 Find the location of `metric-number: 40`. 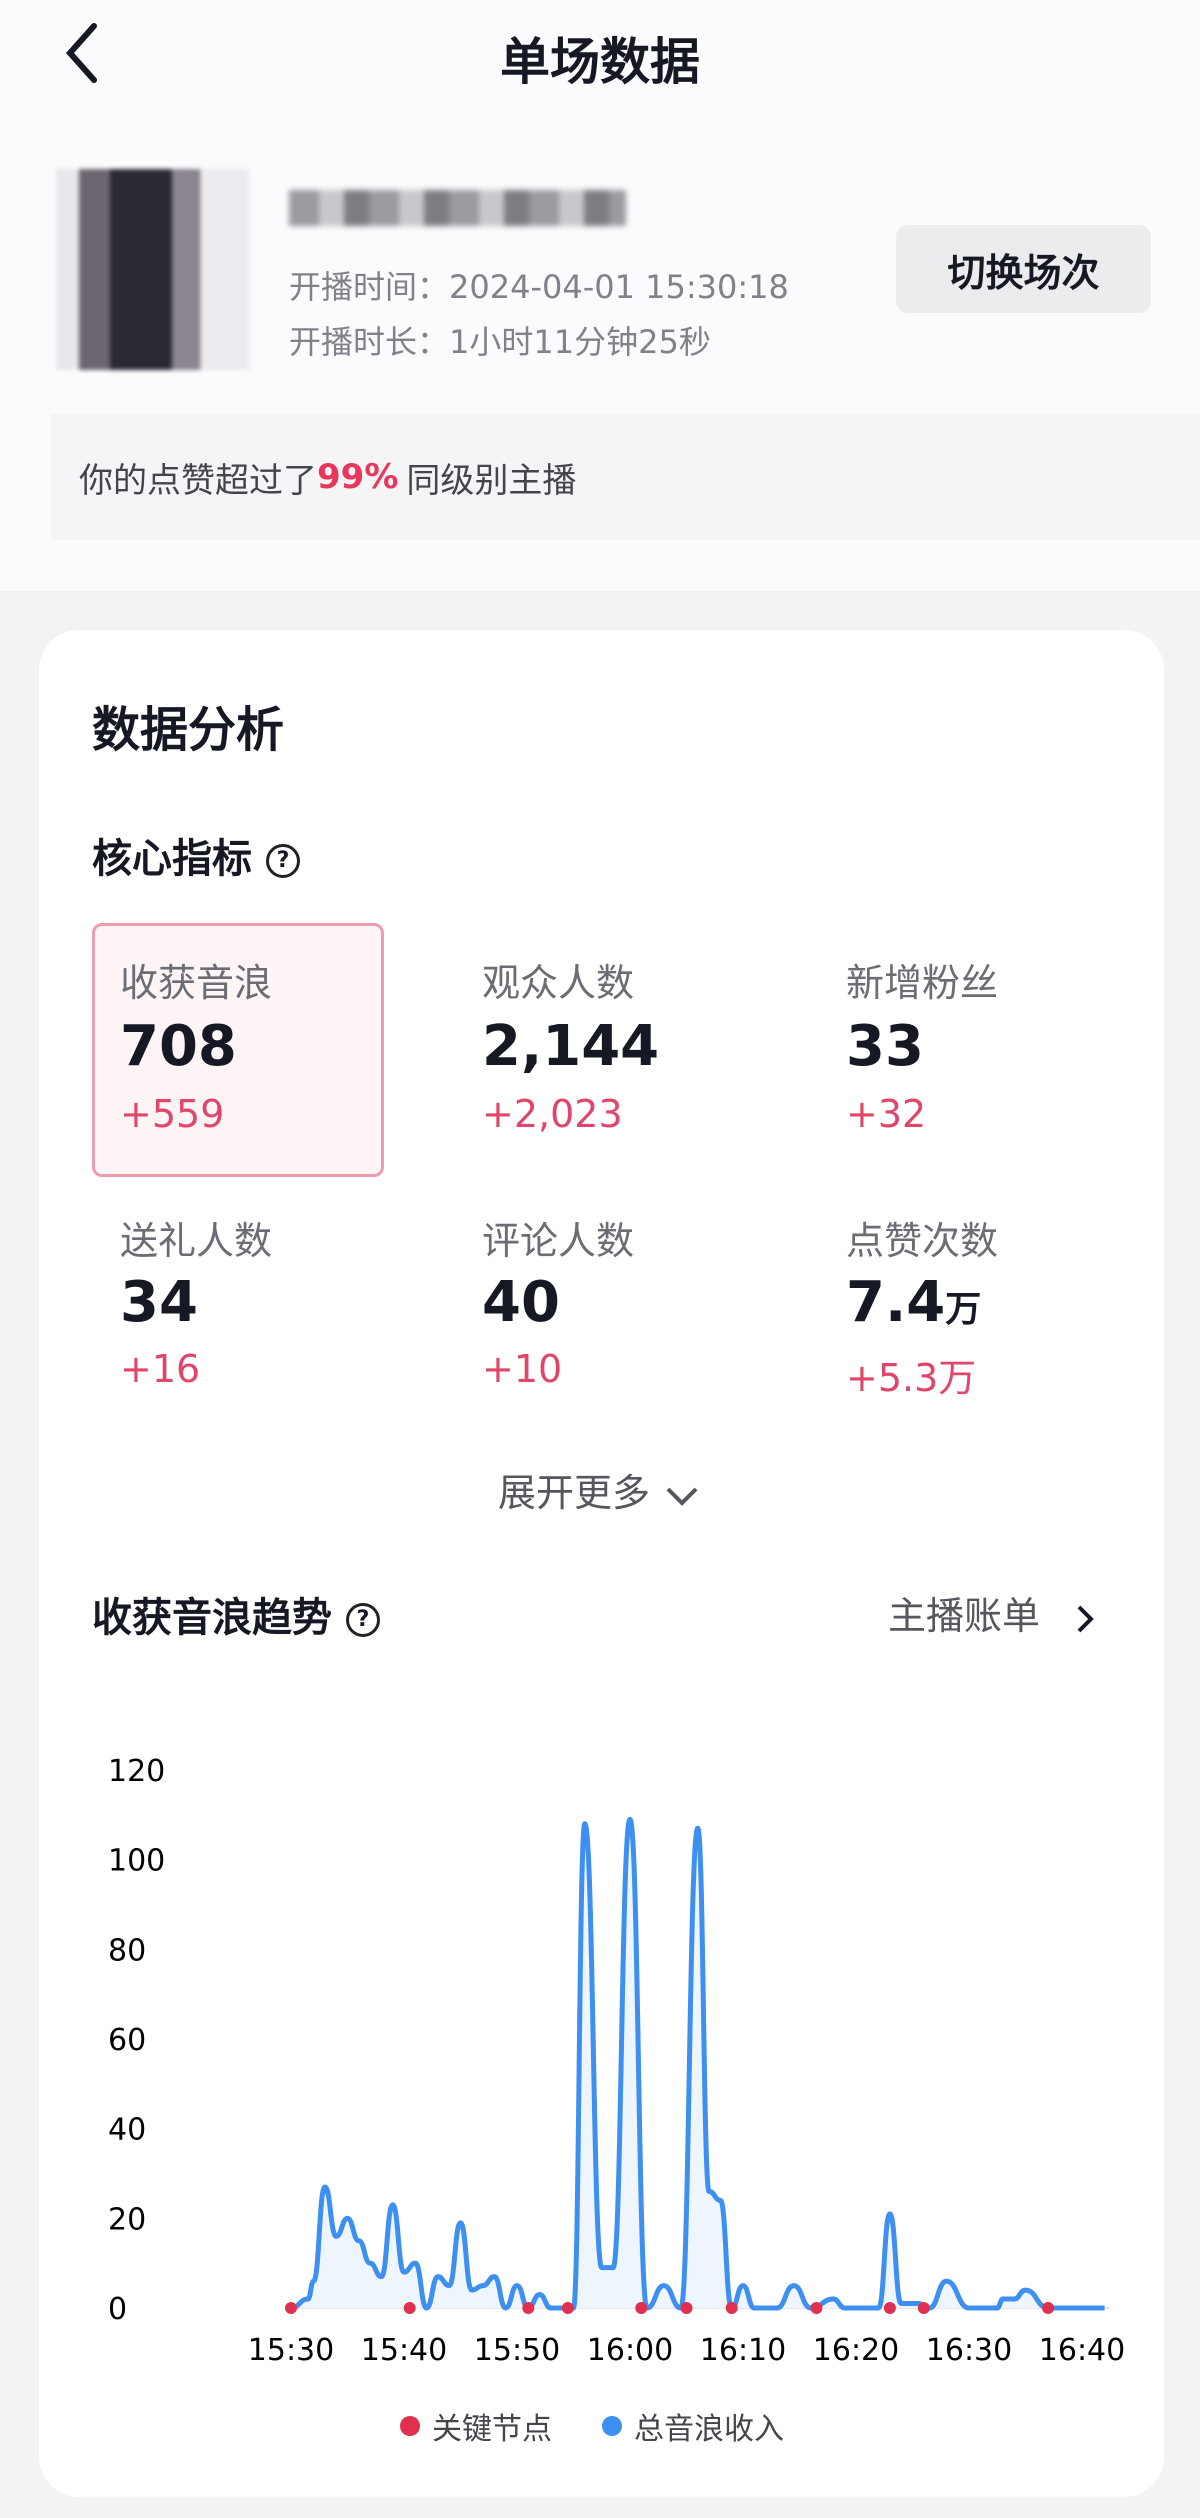

metric-number: 40 is located at coordinates (521, 1302).